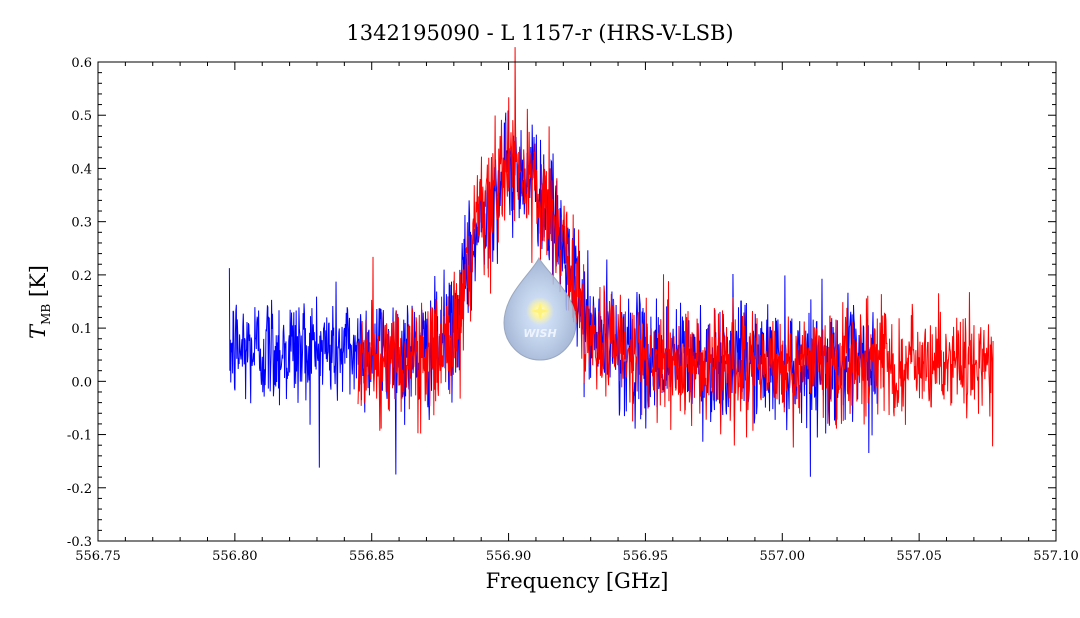 This screenshot has height=618, width=1080. Describe the element at coordinates (81, 276) in the screenshot. I see `y-tick-label: 0.2` at that location.